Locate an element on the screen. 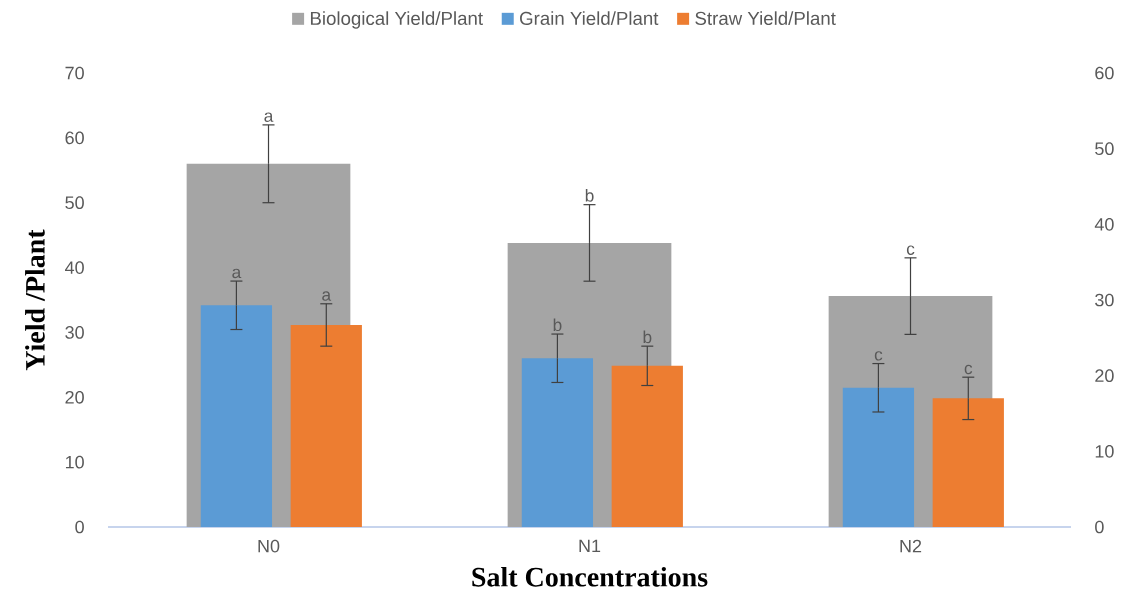  y-tick-label: 0 is located at coordinates (79, 527).